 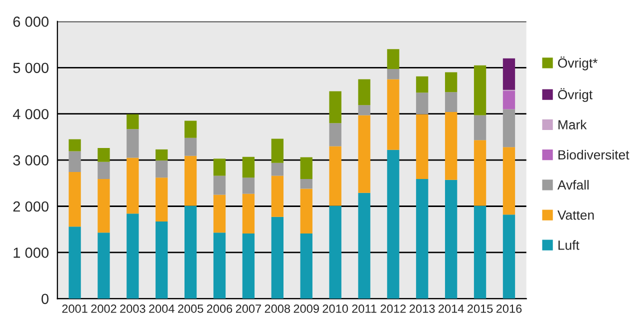 I want to click on legend-label: Mark, so click(x=572, y=125).